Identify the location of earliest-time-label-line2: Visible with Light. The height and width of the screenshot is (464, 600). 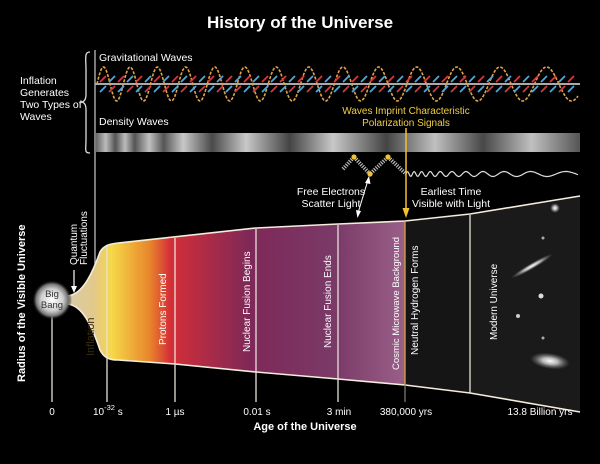
(451, 204).